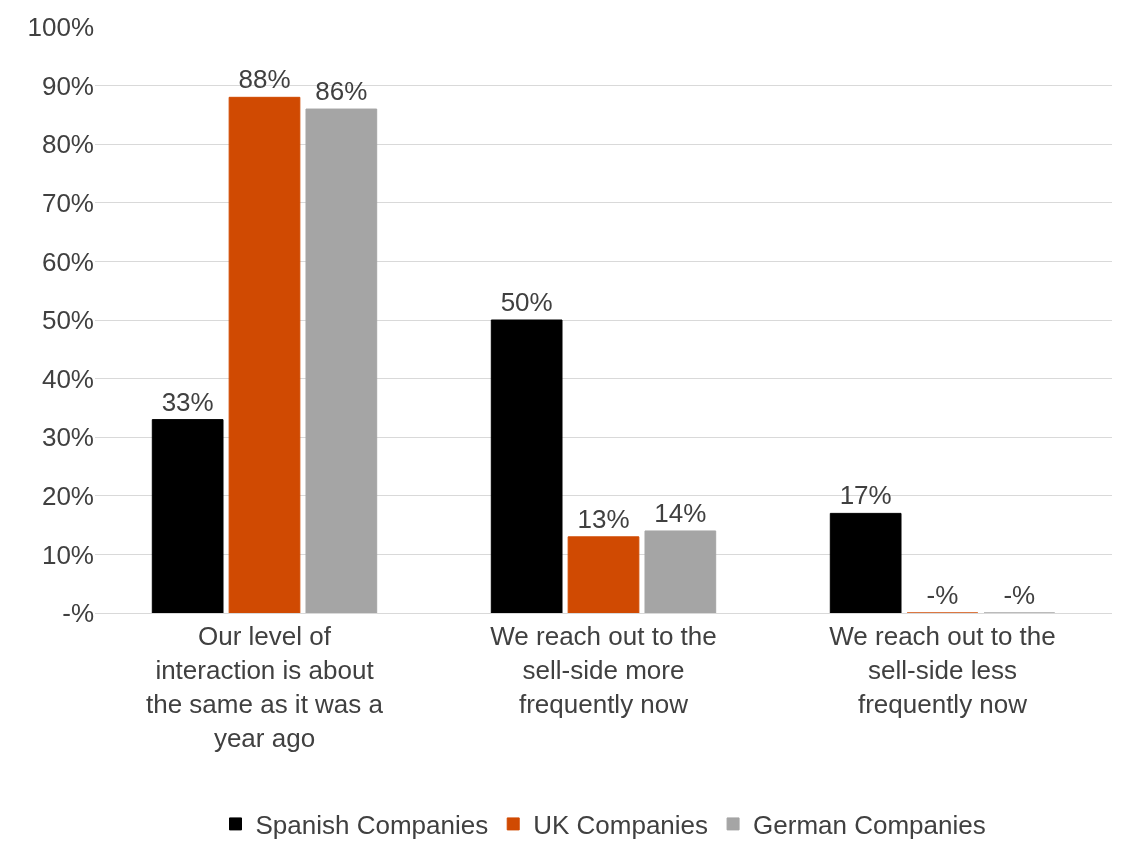 The width and height of the screenshot is (1132, 859). I want to click on data-label: 14%, so click(680, 512).